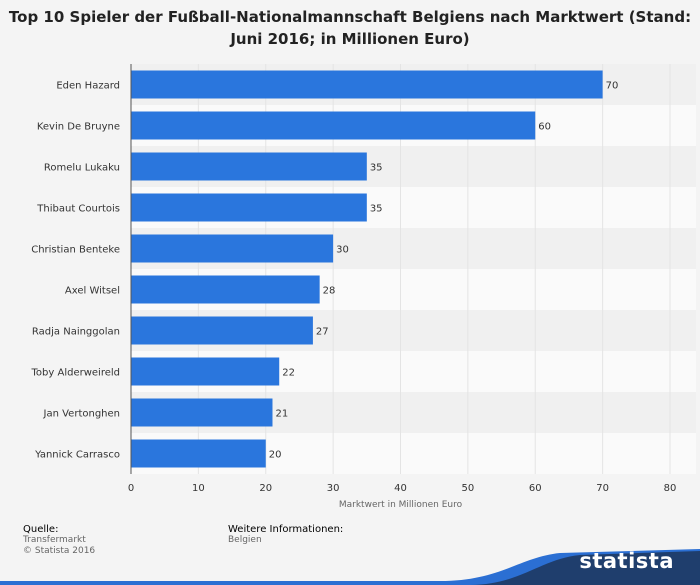  What do you see at coordinates (76, 332) in the screenshot?
I see `category-label: Radja Nainggolan` at bounding box center [76, 332].